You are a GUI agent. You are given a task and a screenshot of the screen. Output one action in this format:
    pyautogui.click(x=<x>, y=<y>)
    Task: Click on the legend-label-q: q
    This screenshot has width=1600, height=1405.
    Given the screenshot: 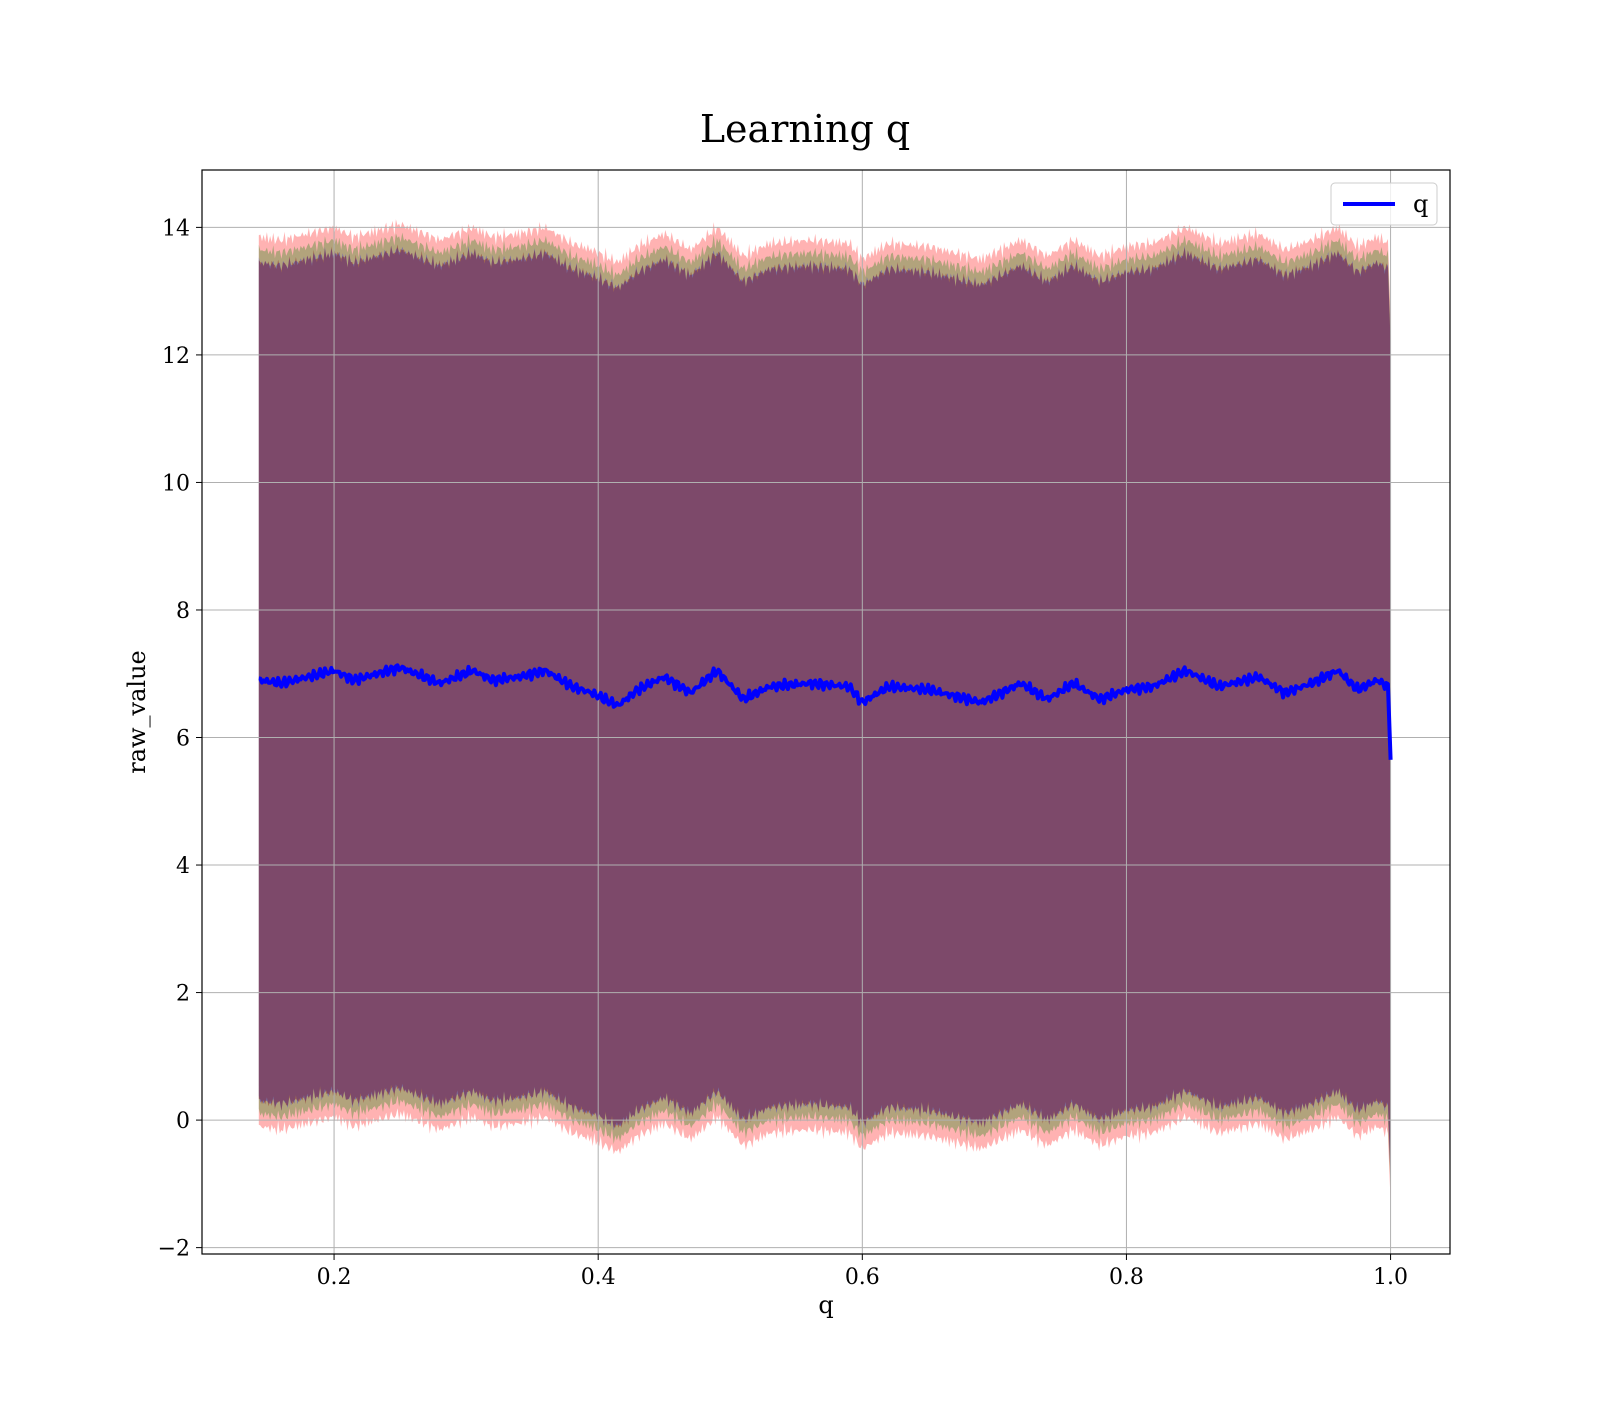 What is the action you would take?
    pyautogui.click(x=1420, y=204)
    